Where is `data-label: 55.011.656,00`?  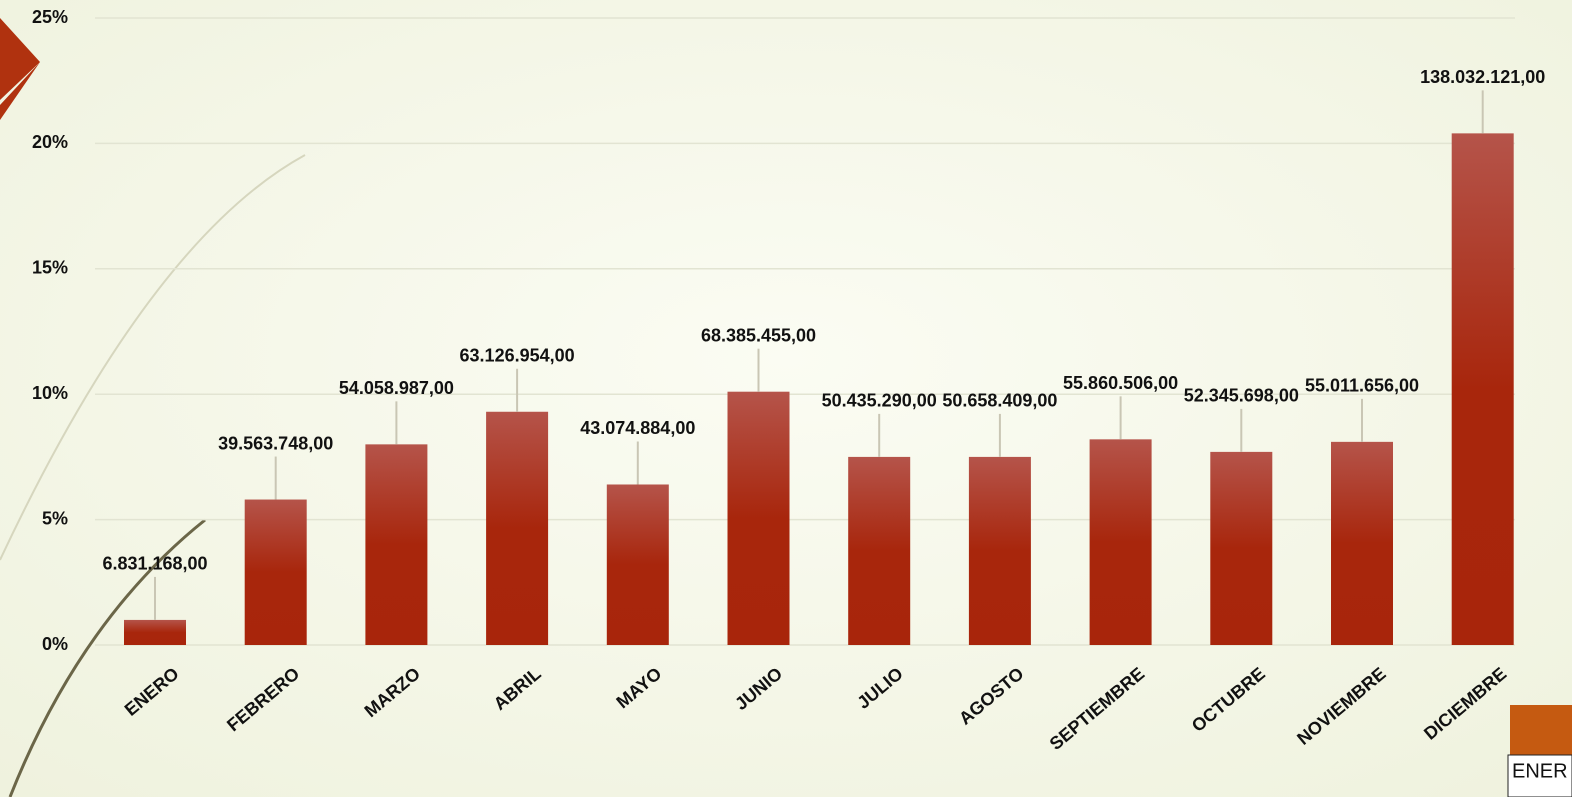 data-label: 55.011.656,00 is located at coordinates (1362, 386).